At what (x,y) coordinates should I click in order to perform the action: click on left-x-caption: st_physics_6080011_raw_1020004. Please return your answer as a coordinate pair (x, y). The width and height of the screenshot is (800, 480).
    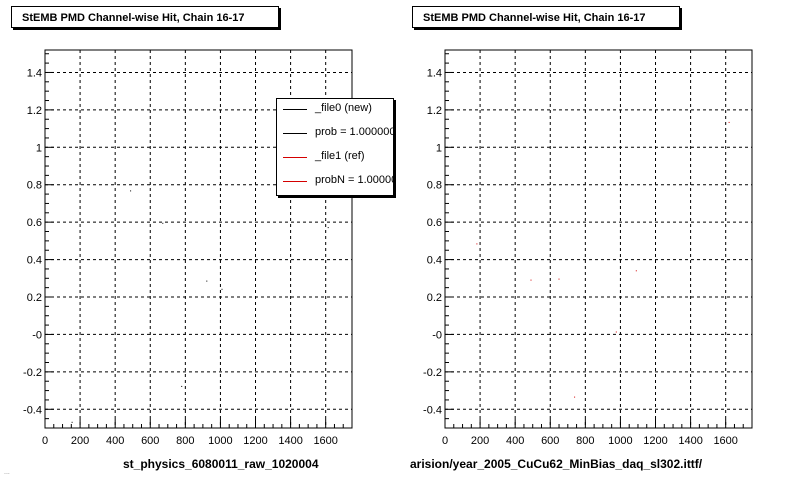
    Looking at the image, I should click on (221, 464).